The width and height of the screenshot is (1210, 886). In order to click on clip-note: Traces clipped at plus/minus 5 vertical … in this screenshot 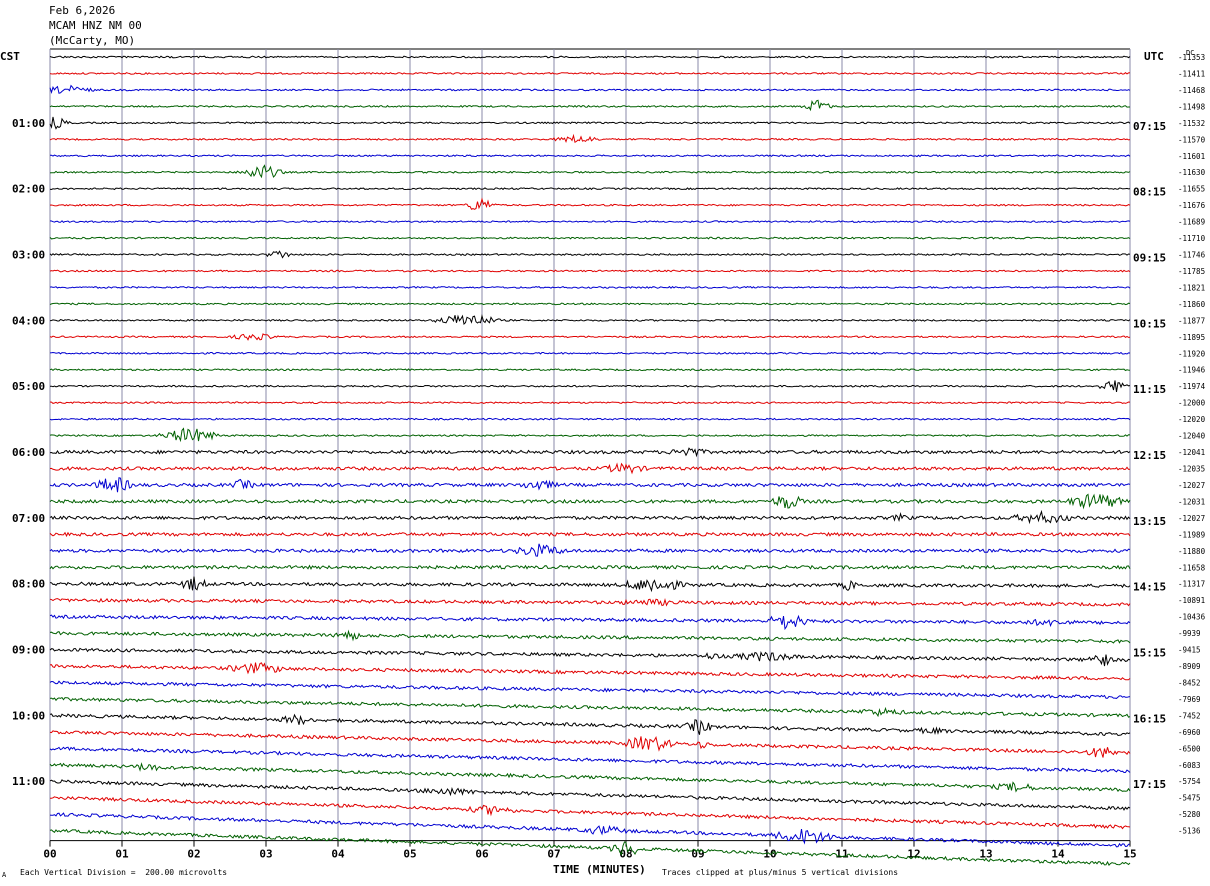, I will do `click(780, 872)`.